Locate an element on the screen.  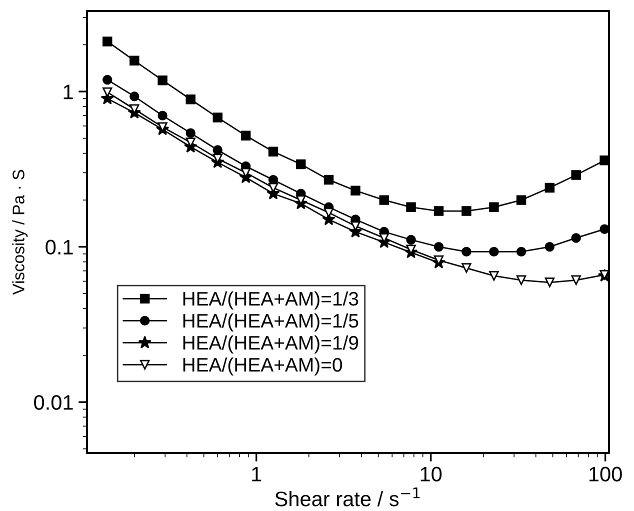
y-tick-label: 0.1 is located at coordinates (59, 247).